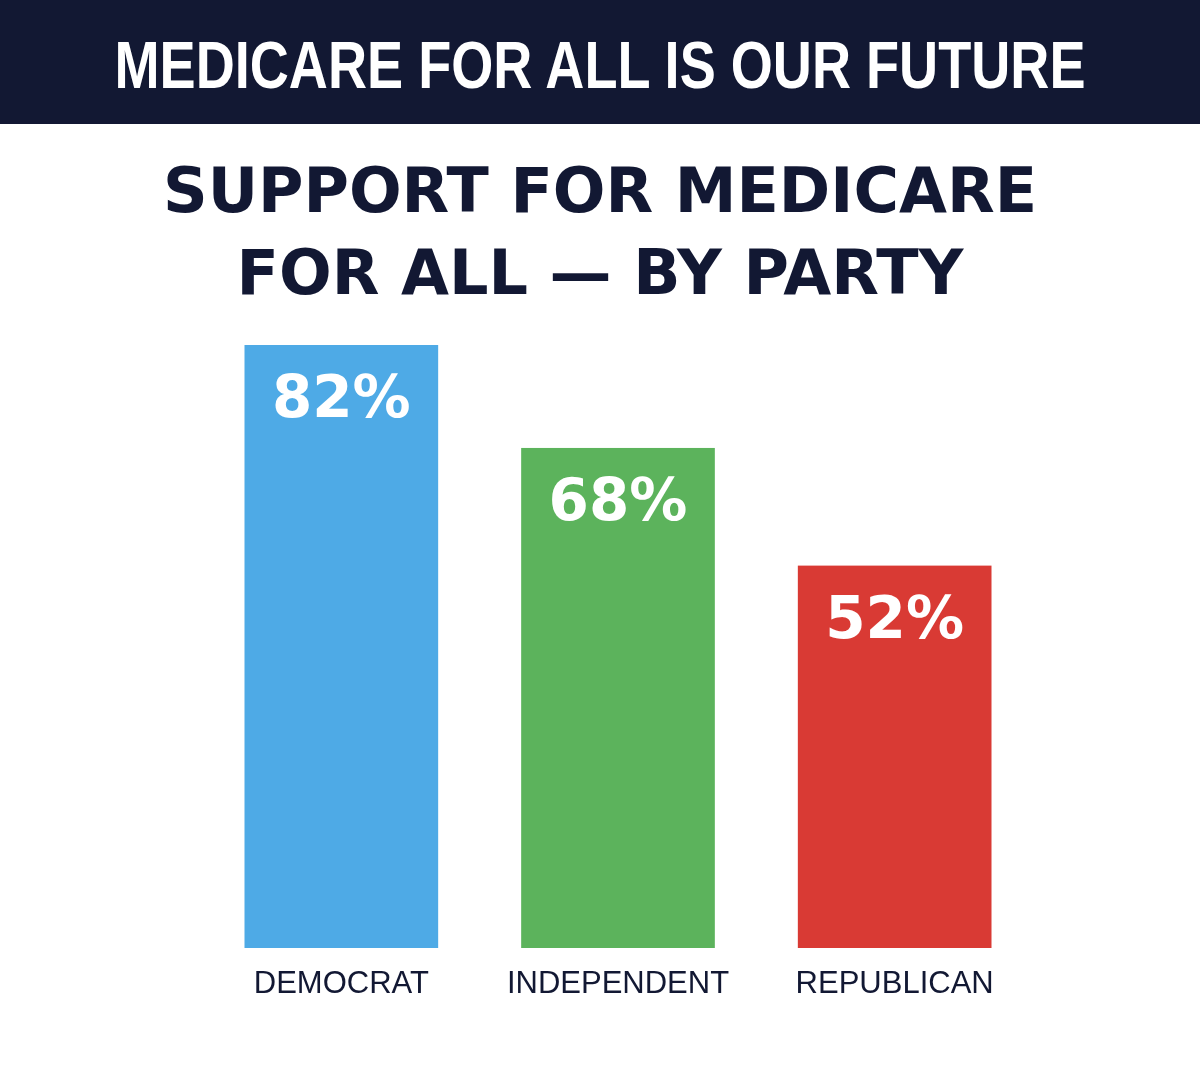 This screenshot has height=1074, width=1200. Describe the element at coordinates (600, 231) in the screenshot. I see `chart-subtitle: SUPPORT FOR MEDICARE FOR ALL — BY PARTY` at that location.